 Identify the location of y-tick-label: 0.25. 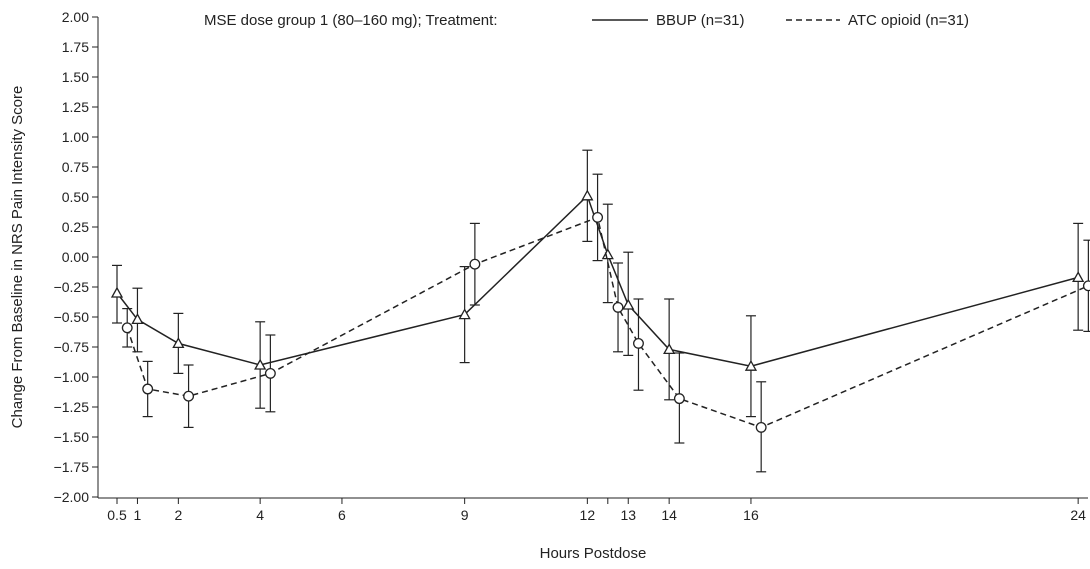
(75, 227).